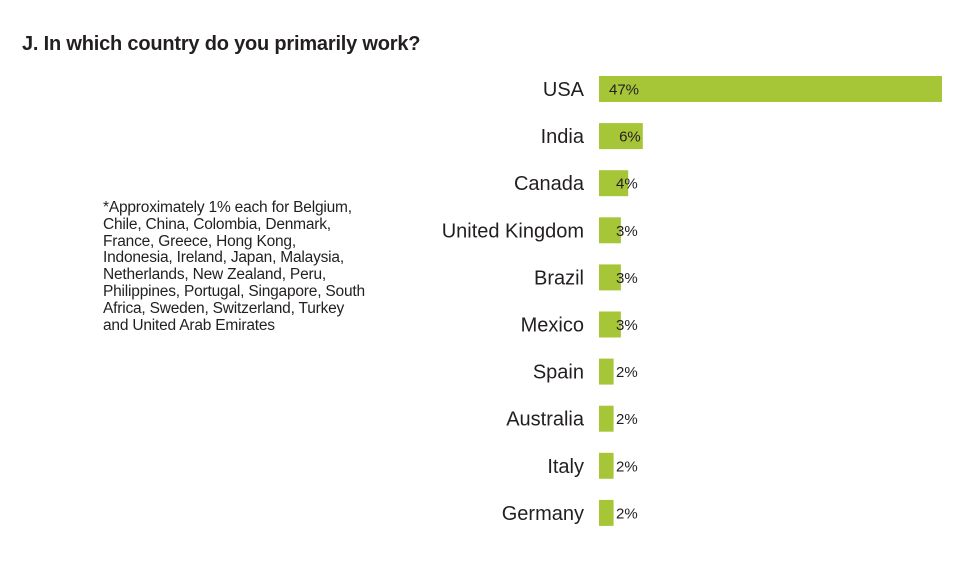 The image size is (960, 562). I want to click on value-label: 6%, so click(630, 137).